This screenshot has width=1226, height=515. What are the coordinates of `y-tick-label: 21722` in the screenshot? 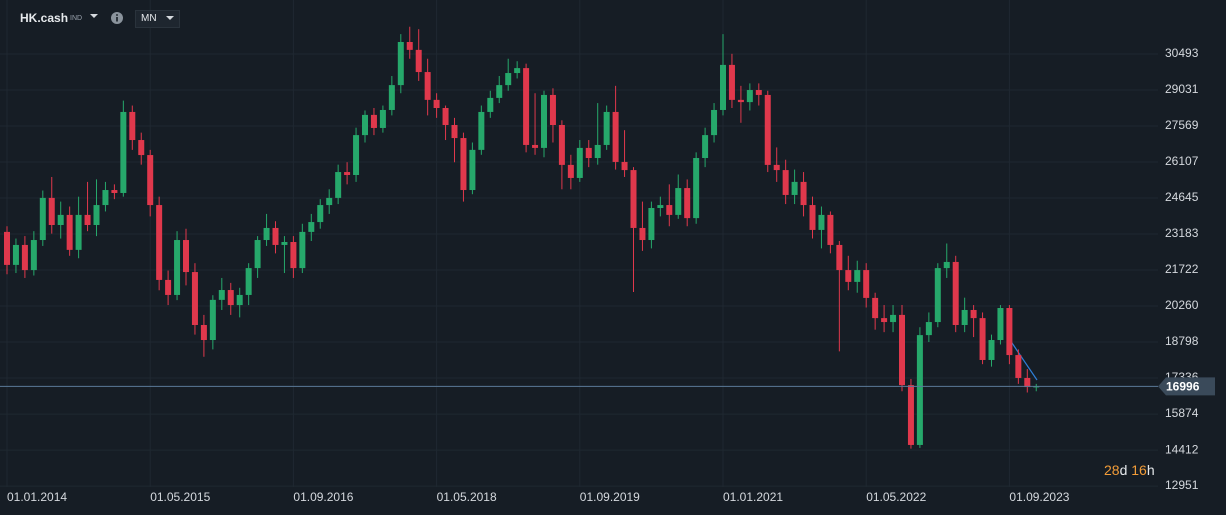 It's located at (1182, 269).